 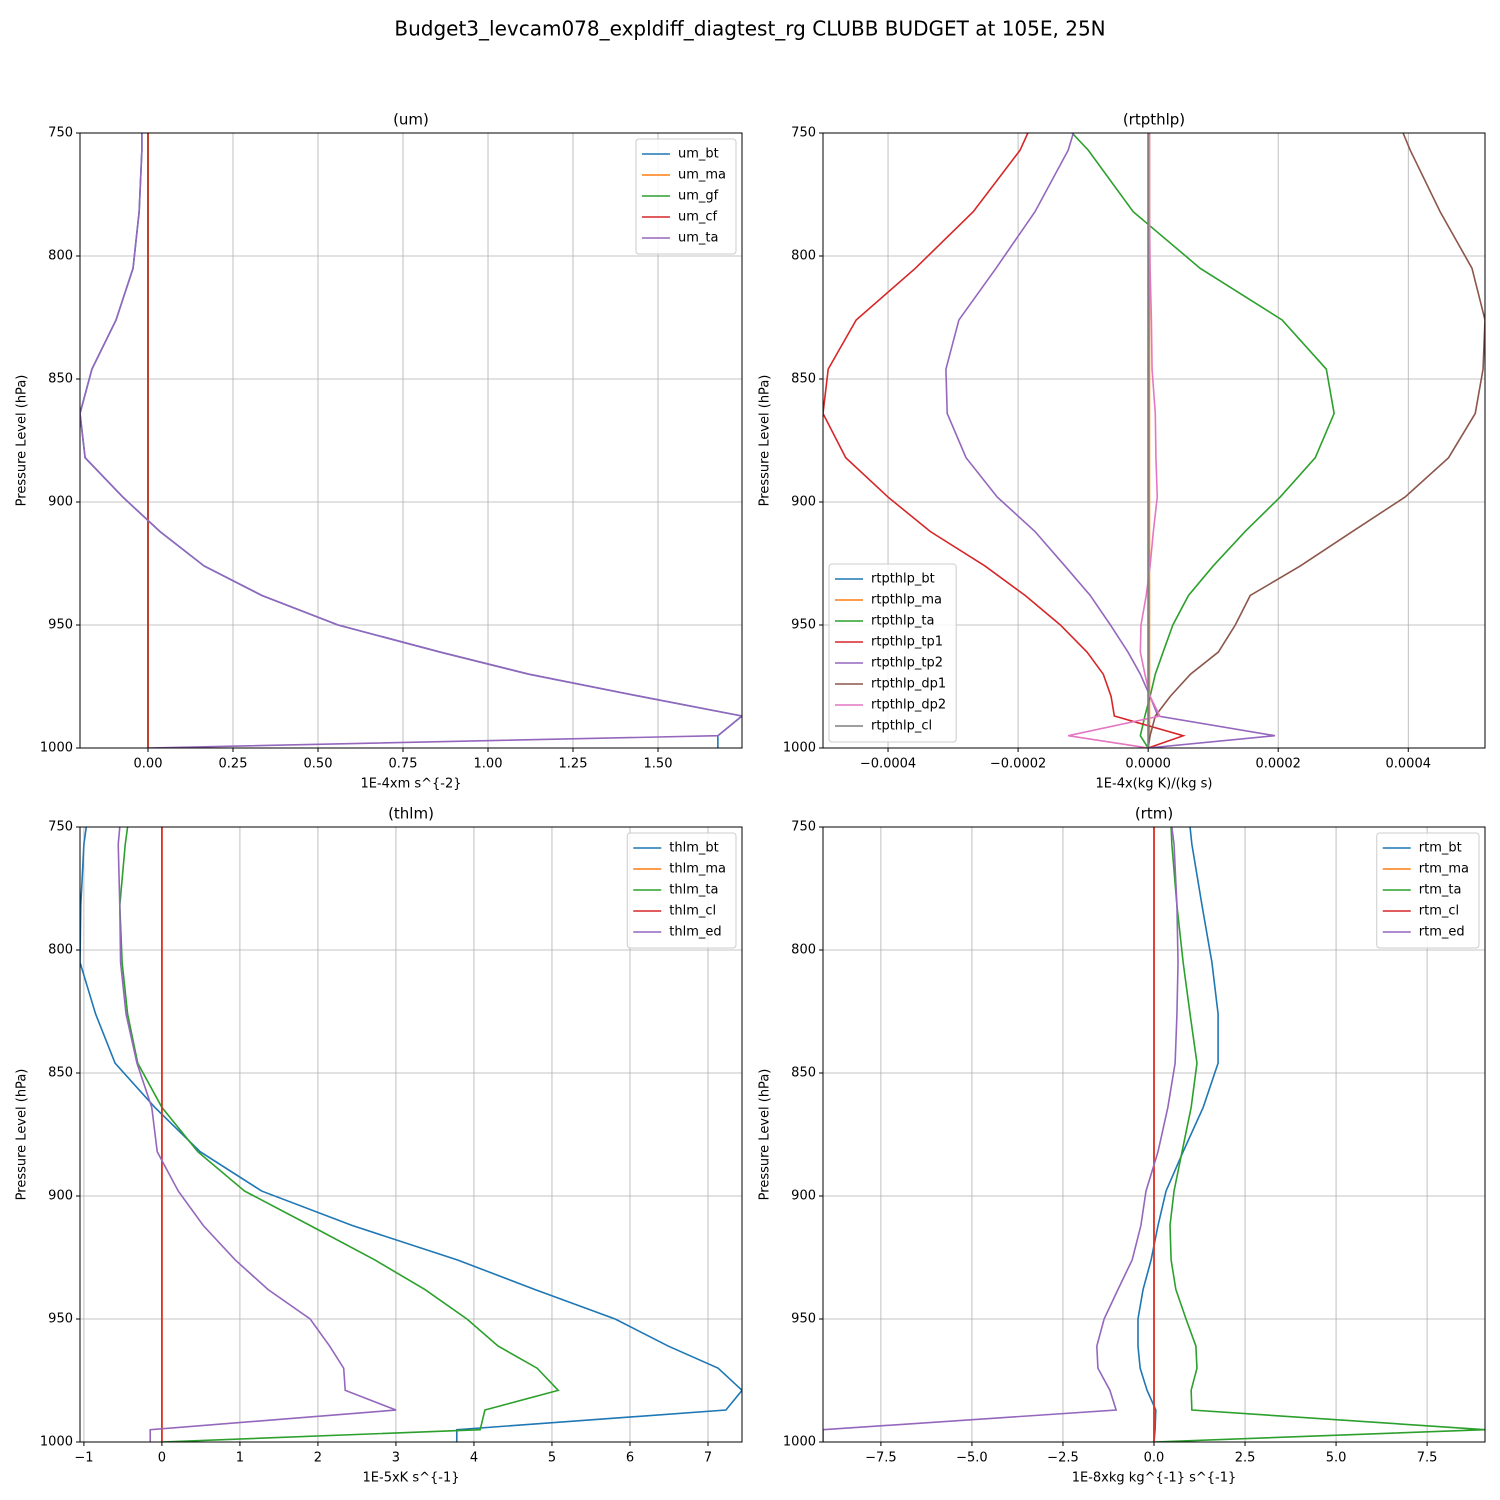 I want to click on legend-label: thlm_ta, so click(x=693, y=890).